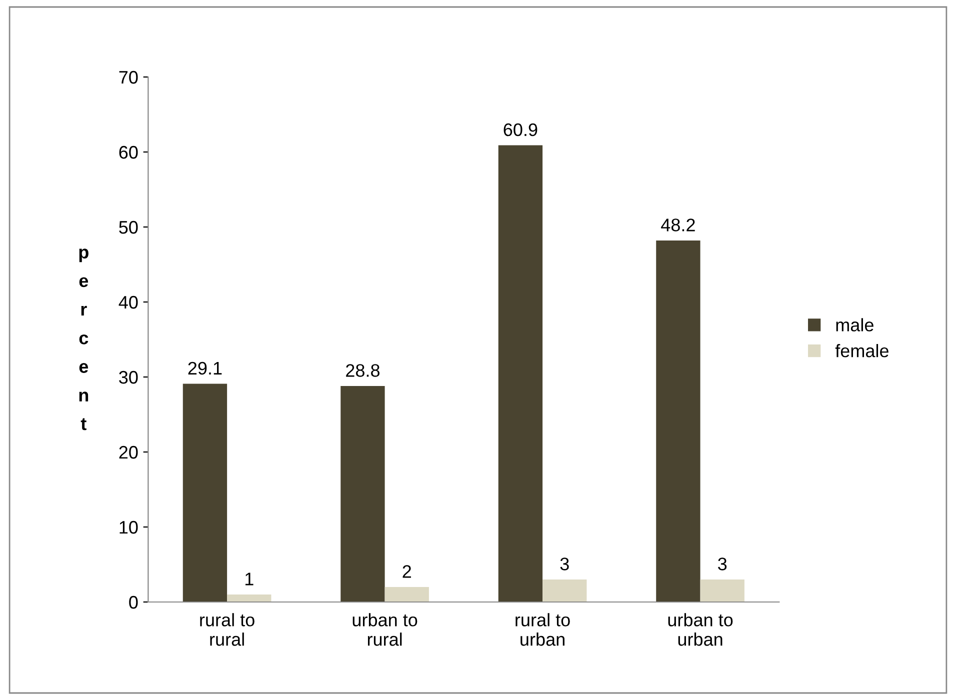 The image size is (956, 700). I want to click on data-label: 29.1, so click(205, 368).